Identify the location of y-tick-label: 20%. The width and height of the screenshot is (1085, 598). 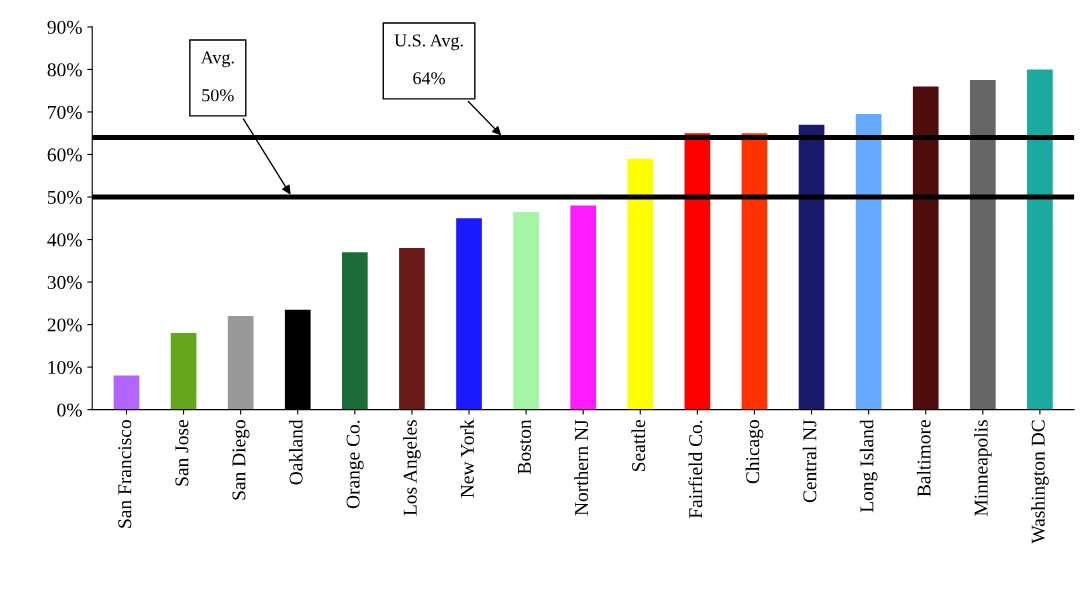
(64, 325).